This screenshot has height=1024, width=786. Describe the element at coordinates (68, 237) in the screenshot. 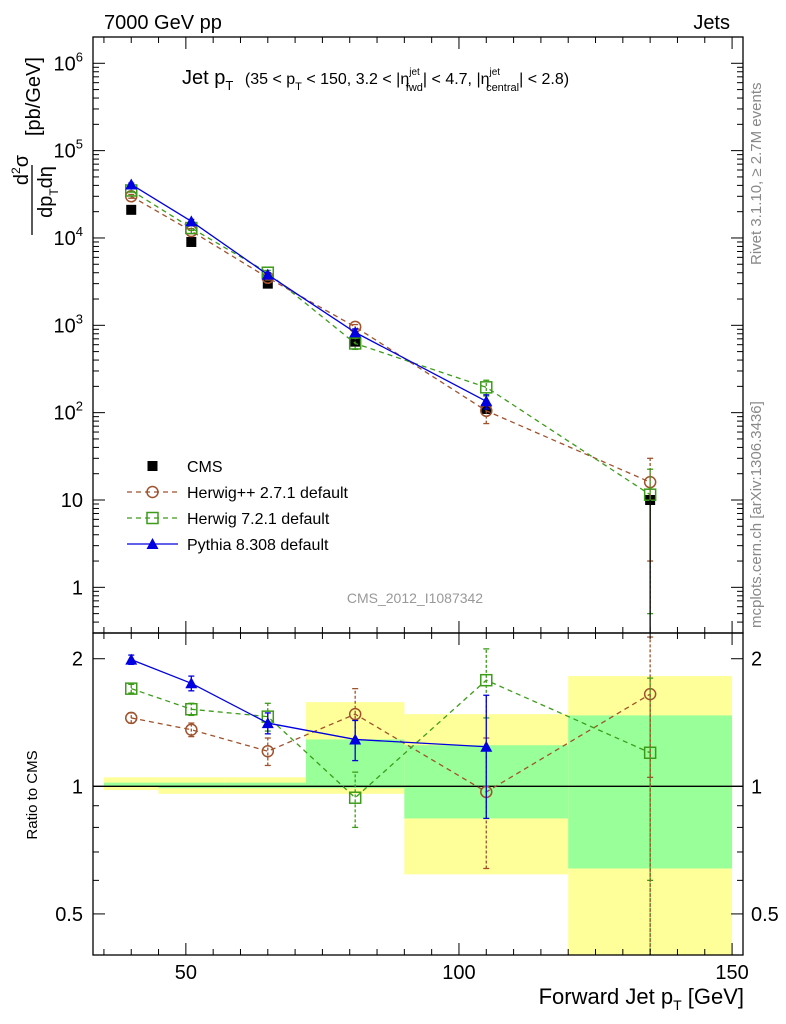

I see `main-ytick-label-4: 10⁴` at that location.